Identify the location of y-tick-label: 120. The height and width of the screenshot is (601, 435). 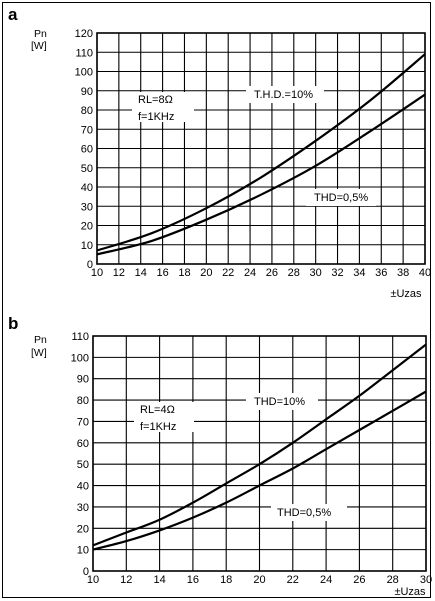
(84, 34).